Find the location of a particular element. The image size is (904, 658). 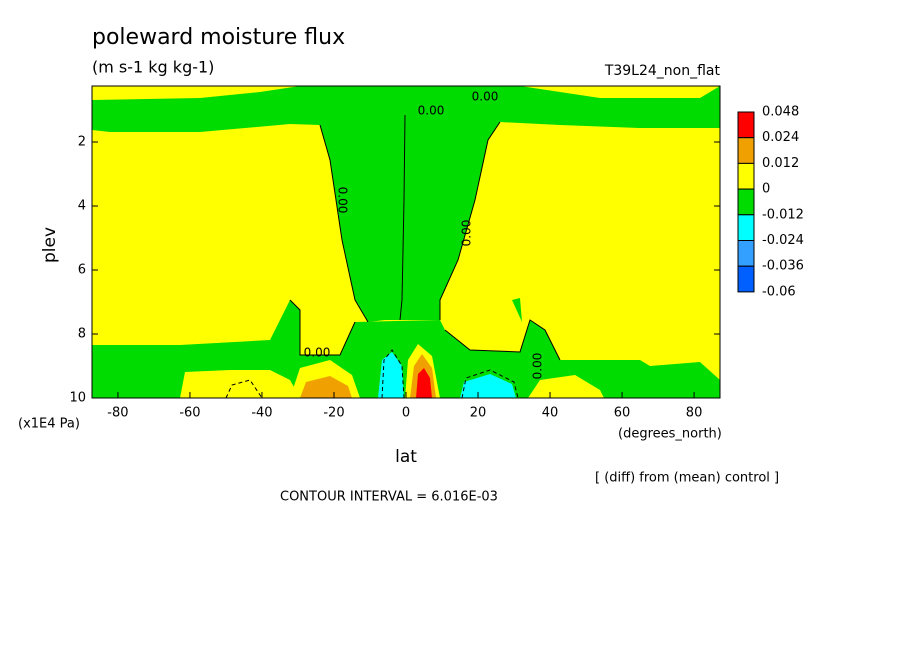

x-tick-label: 80 is located at coordinates (694, 413).